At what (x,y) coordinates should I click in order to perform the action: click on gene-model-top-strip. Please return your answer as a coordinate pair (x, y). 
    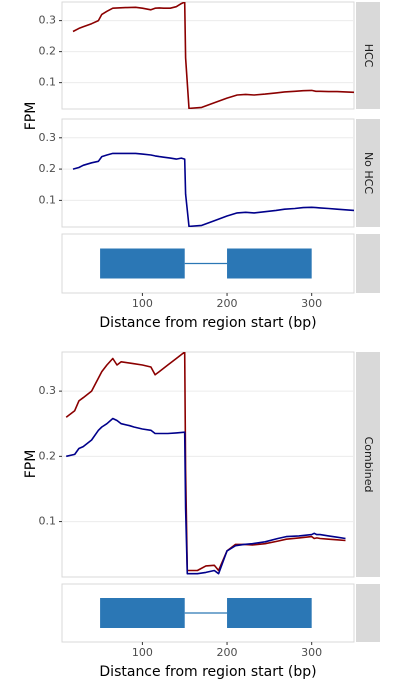
    Looking at the image, I should click on (368, 263).